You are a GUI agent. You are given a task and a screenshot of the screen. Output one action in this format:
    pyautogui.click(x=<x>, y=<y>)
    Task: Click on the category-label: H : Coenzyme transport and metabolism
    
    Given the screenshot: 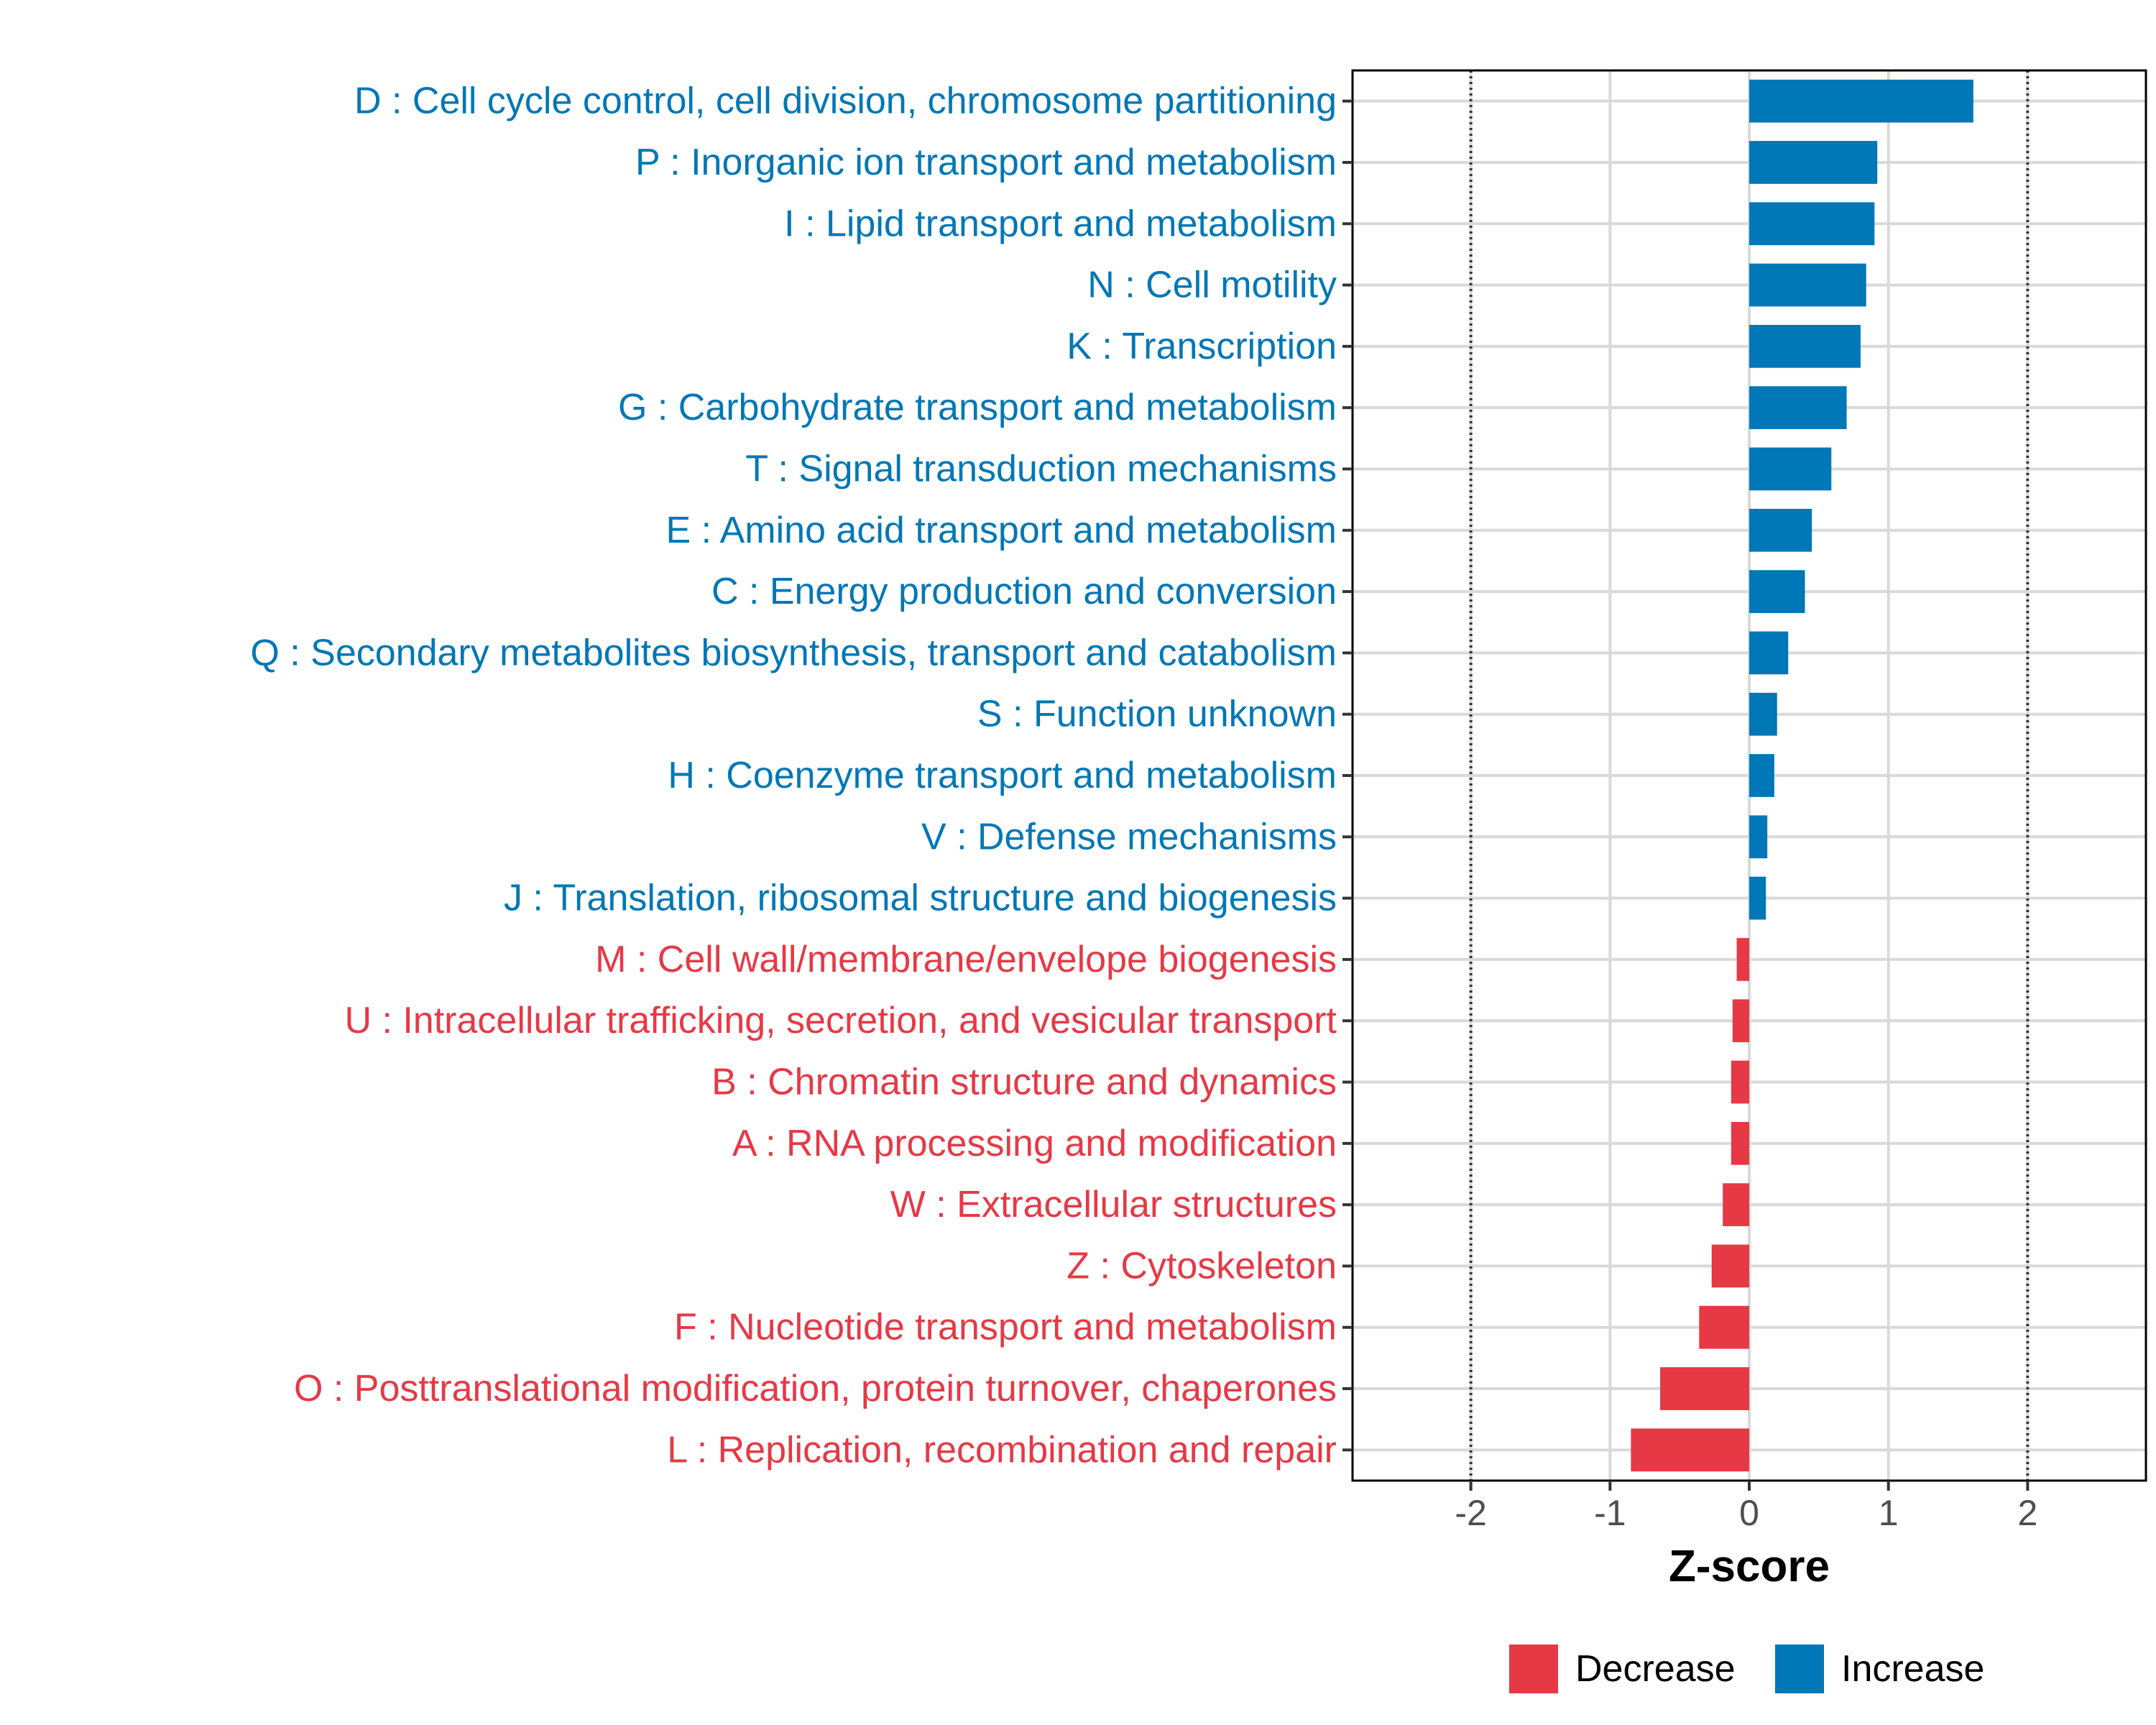 What is the action you would take?
    pyautogui.click(x=1003, y=775)
    